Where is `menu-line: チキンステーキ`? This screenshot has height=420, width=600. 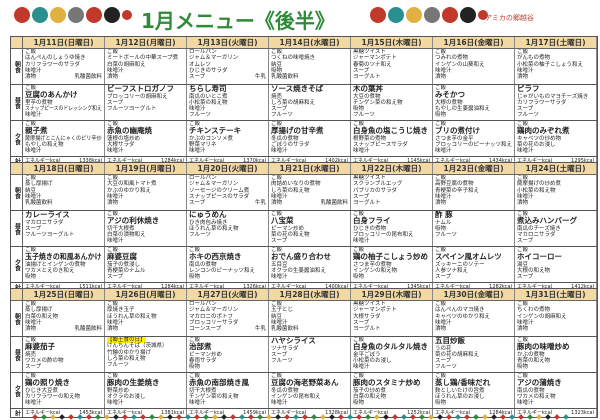 menu-line: チキンステーキ is located at coordinates (227, 131).